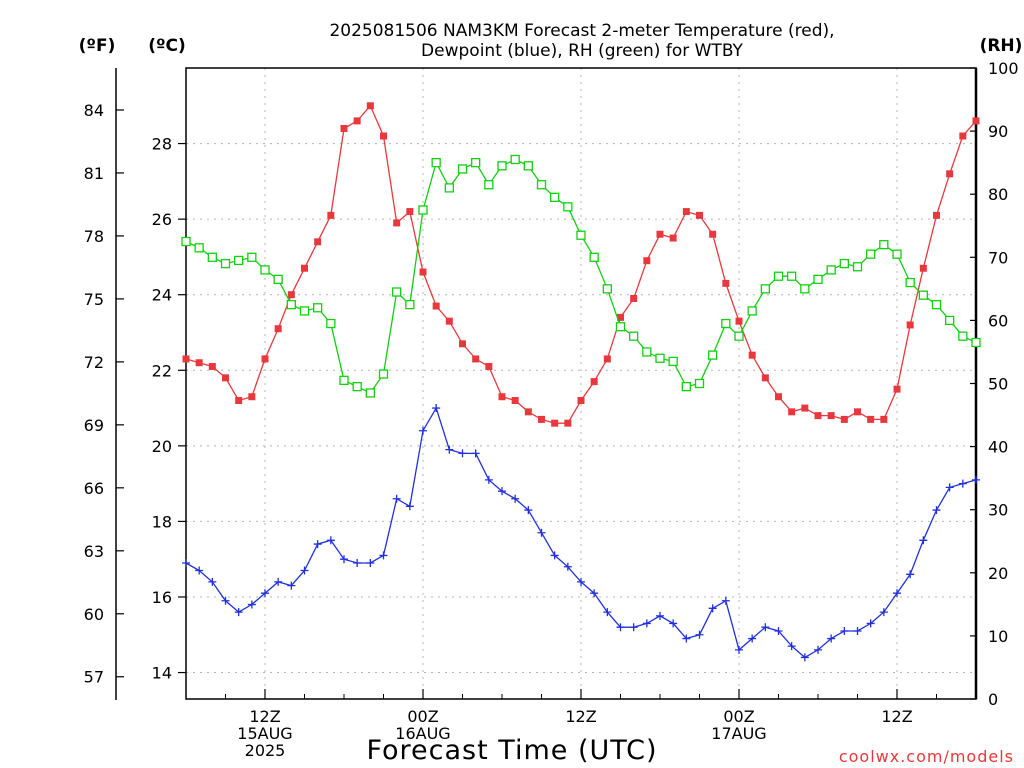 This screenshot has width=1024, height=768. What do you see at coordinates (265, 750) in the screenshot?
I see `x-tick-label: 2025` at bounding box center [265, 750].